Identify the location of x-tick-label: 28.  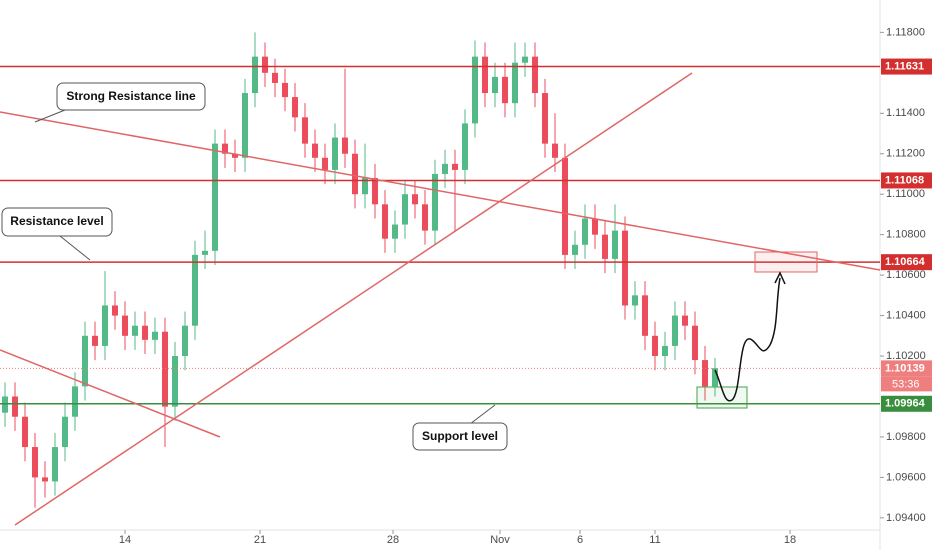
(393, 540).